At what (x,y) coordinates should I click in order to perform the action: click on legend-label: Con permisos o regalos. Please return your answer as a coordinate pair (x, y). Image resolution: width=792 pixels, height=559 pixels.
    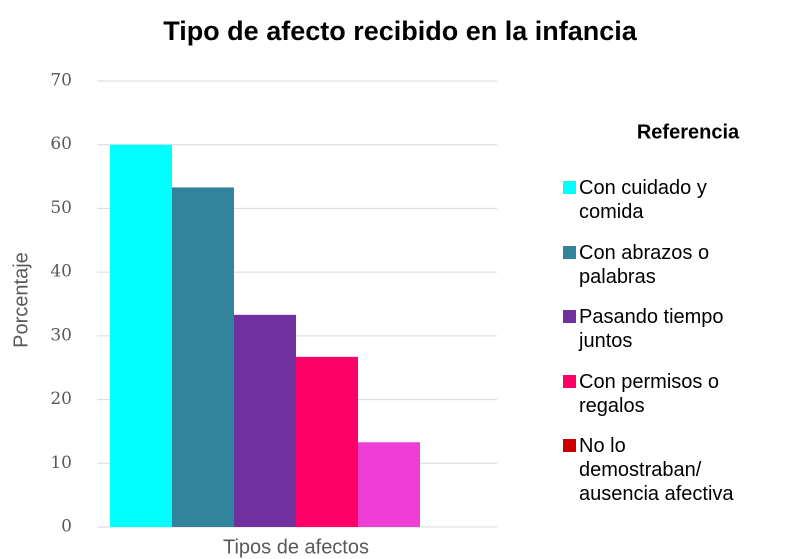
    Looking at the image, I should click on (649, 393).